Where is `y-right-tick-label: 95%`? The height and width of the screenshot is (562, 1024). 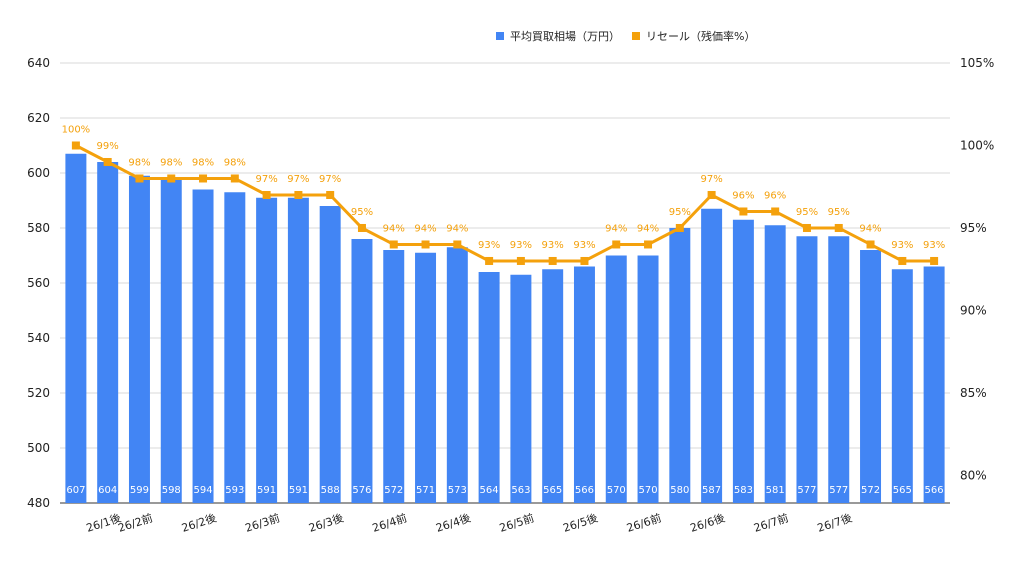 y-right-tick-label: 95% is located at coordinates (973, 228).